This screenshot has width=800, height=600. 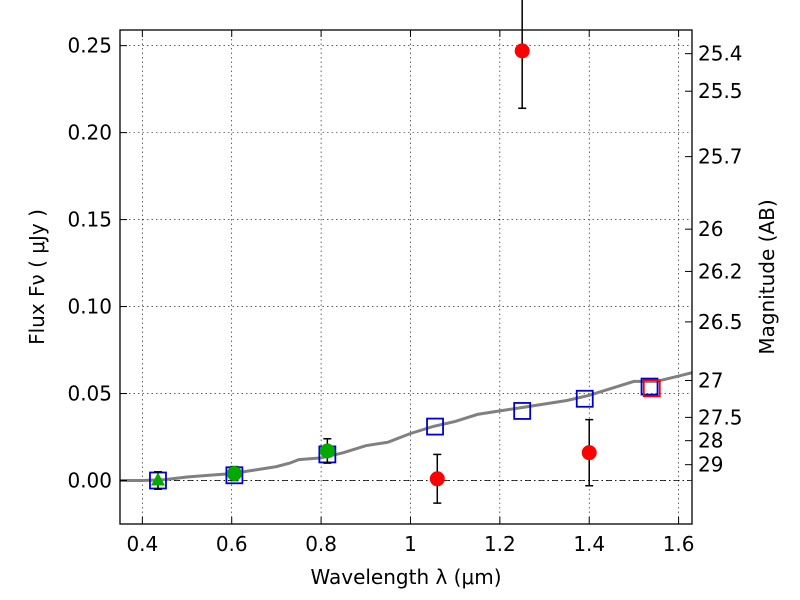 What do you see at coordinates (37, 277) in the screenshot?
I see `y-axis-label: Flux Fν ( μJy )` at bounding box center [37, 277].